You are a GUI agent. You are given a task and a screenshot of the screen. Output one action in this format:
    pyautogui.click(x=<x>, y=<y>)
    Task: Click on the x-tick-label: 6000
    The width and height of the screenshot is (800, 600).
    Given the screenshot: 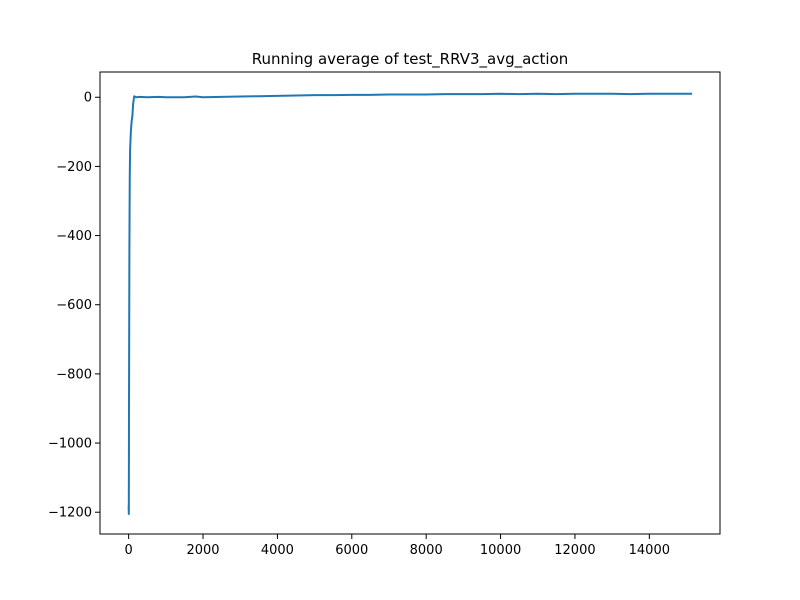 What is the action you would take?
    pyautogui.click(x=351, y=550)
    